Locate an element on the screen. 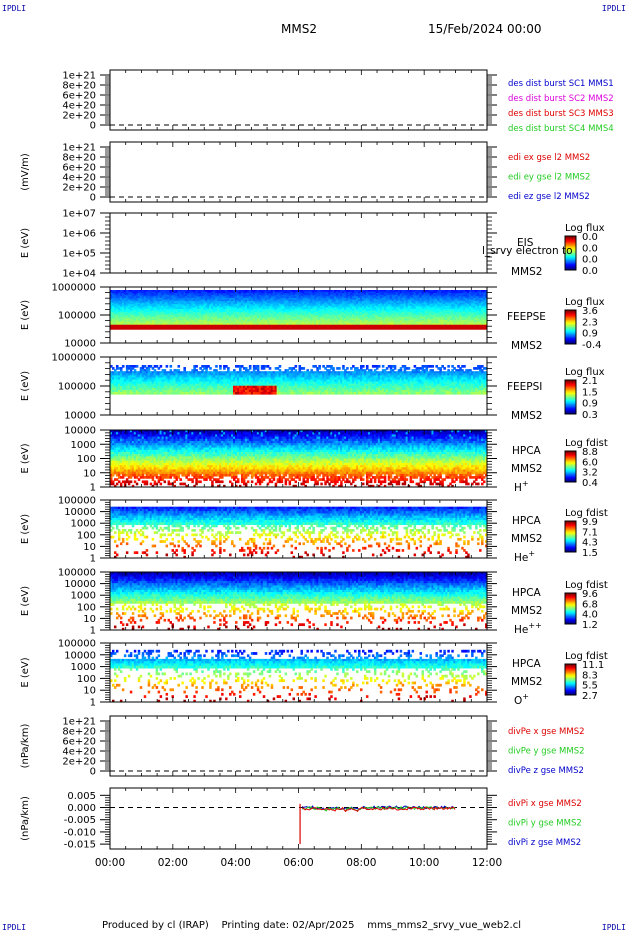 This screenshot has width=630, height=934. colorbar-tick-label: 3.2 is located at coordinates (590, 473).